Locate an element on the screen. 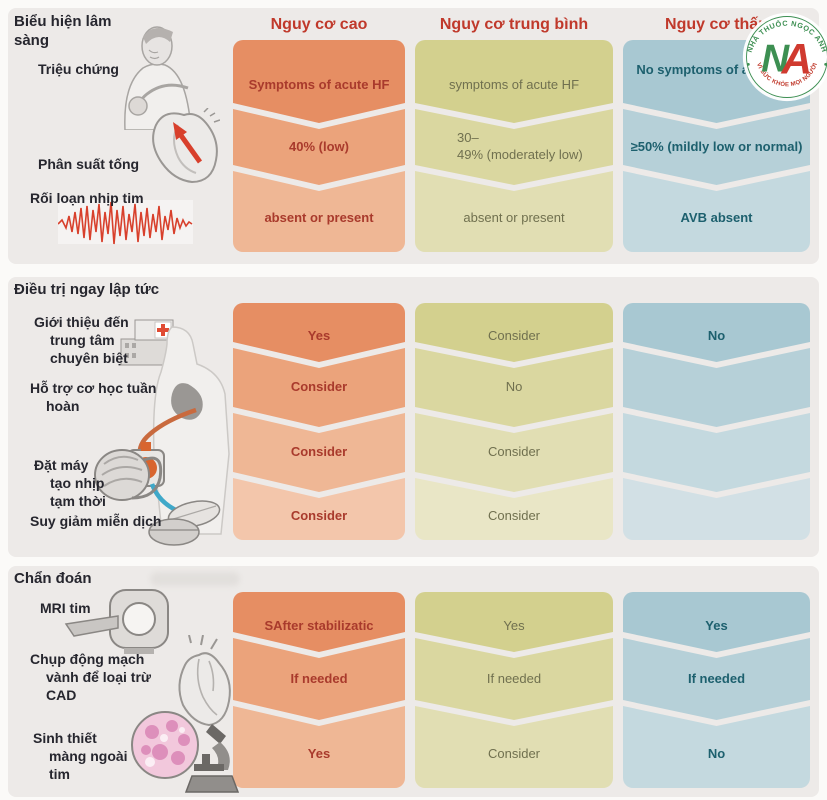 The image size is (827, 800). cell-medium-symptoms: symptoms of acute HF is located at coordinates (514, 81).